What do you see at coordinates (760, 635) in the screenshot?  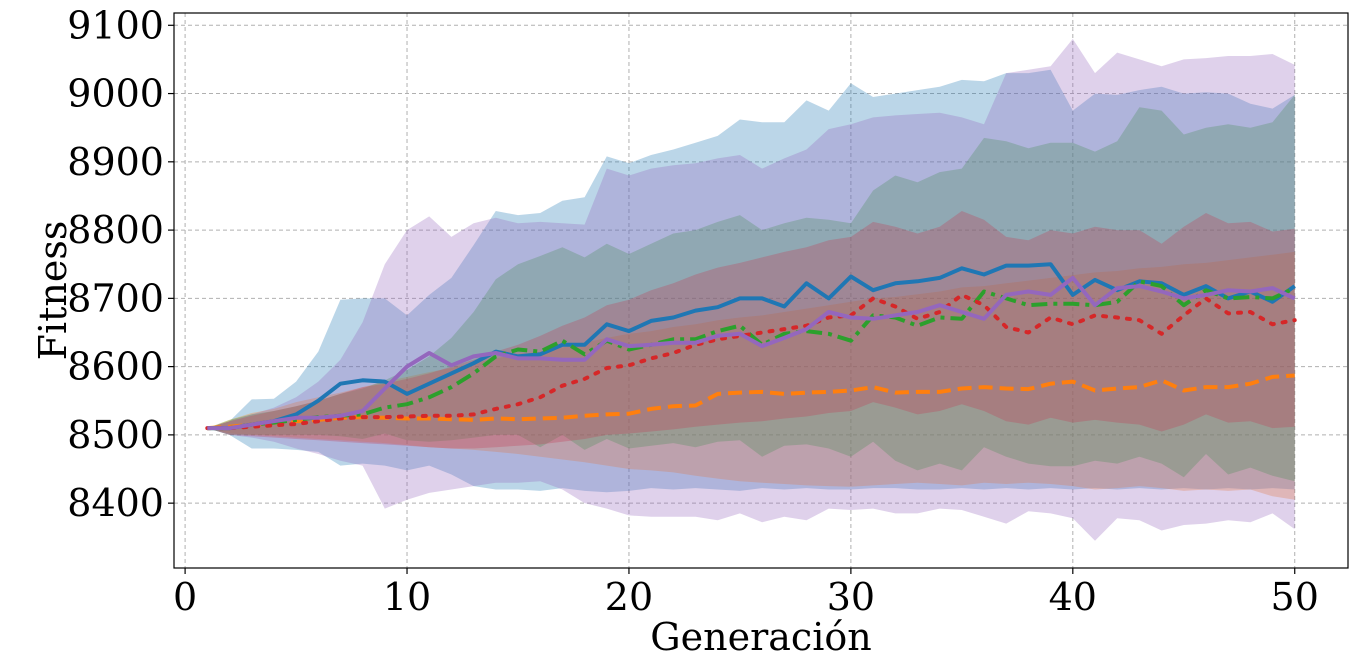 I see `x-axis-label: Generación` at bounding box center [760, 635].